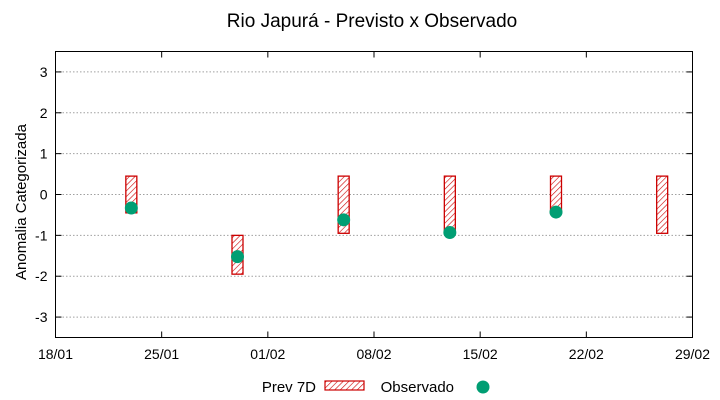 The image size is (720, 400). I want to click on y-tick-label: 1, so click(44, 154).